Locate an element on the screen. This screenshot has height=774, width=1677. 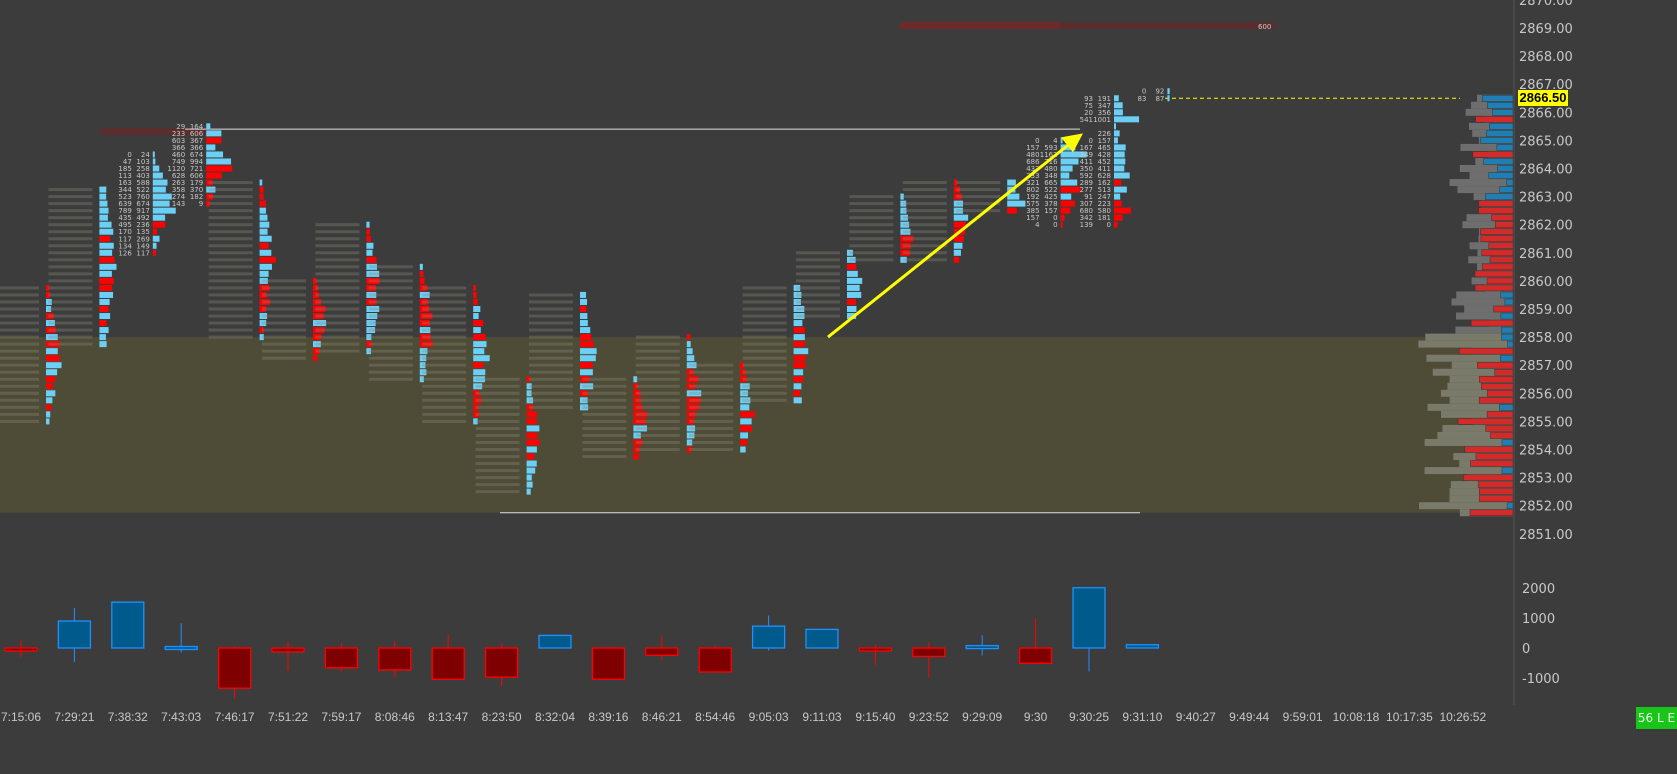
time-tick-label: 8:08:46 is located at coordinates (395, 717).